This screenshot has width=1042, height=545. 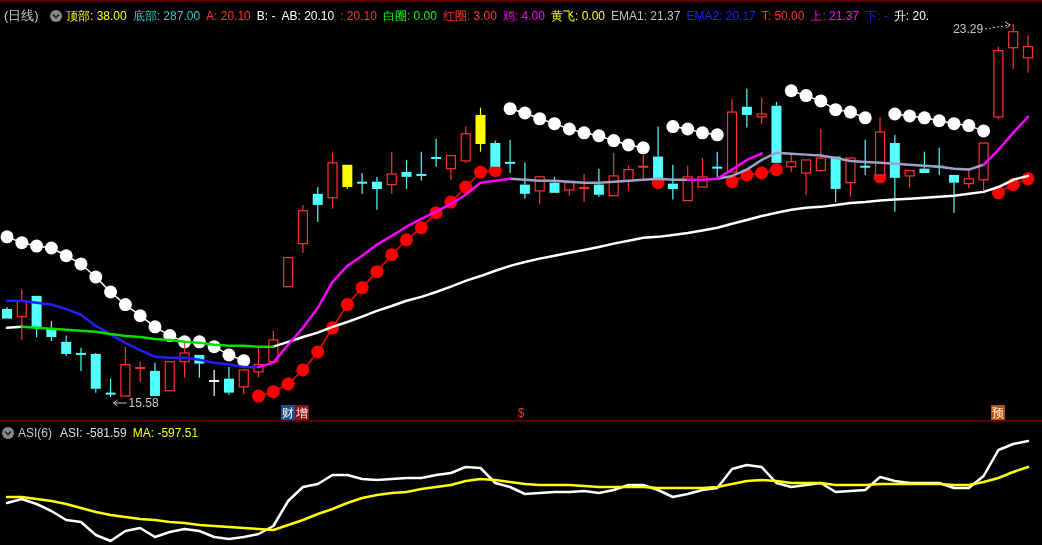 I want to click on text: 顶部: 38.00, so click(x=97, y=16).